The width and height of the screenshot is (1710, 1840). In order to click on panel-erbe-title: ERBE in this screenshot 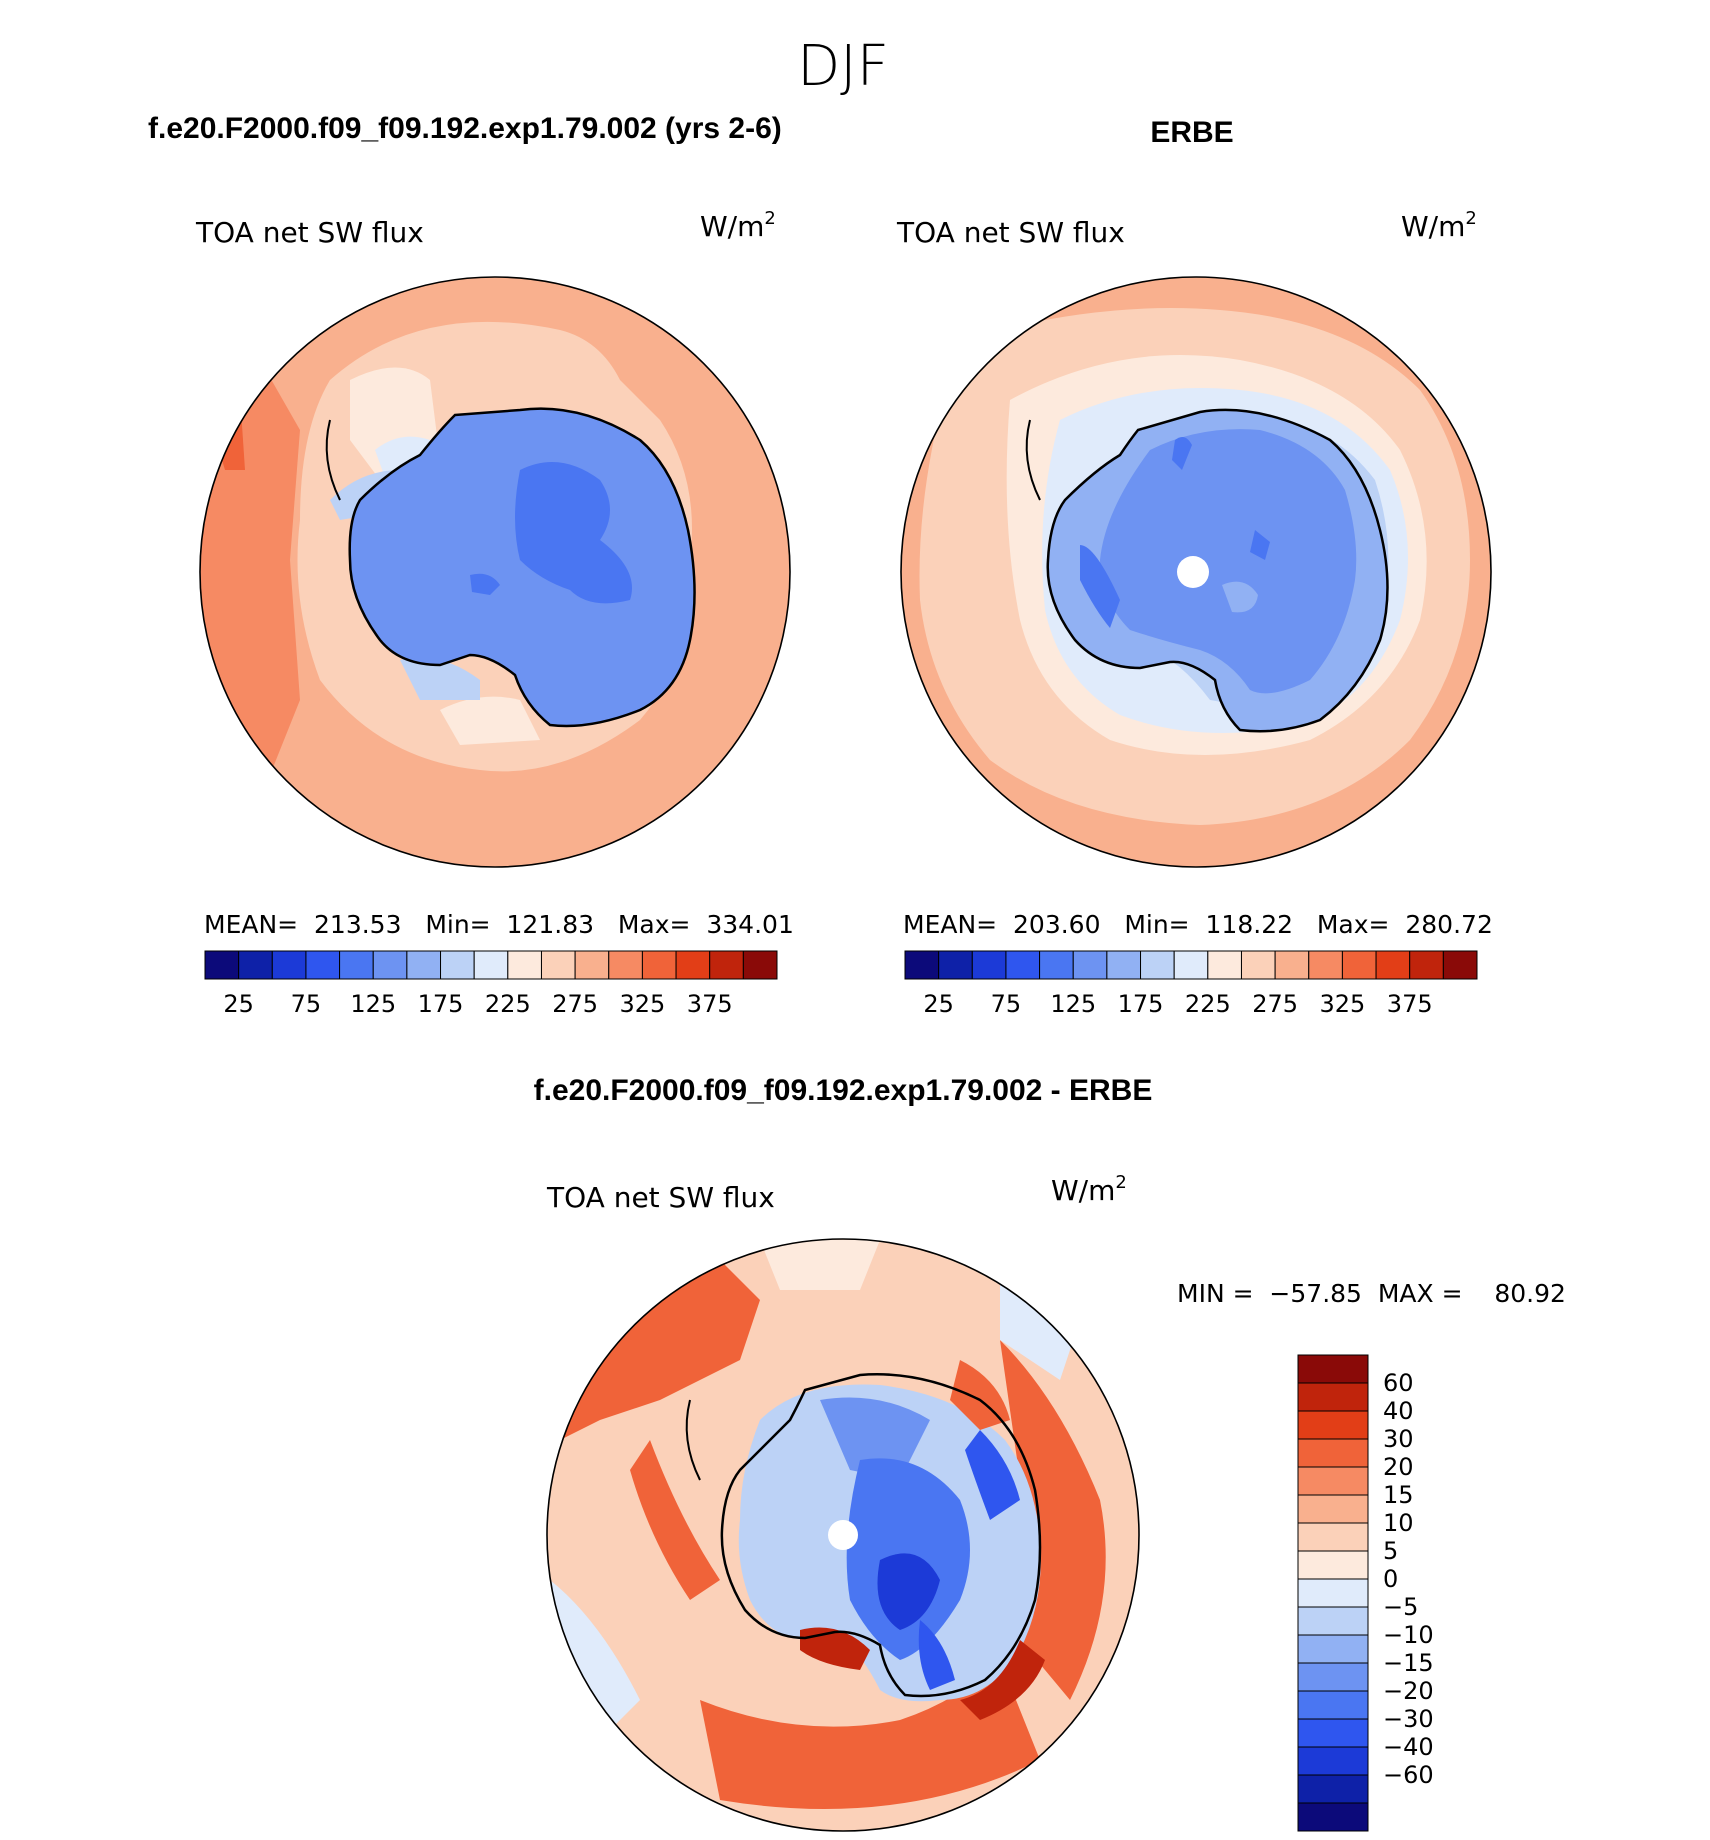, I will do `click(1191, 132)`.